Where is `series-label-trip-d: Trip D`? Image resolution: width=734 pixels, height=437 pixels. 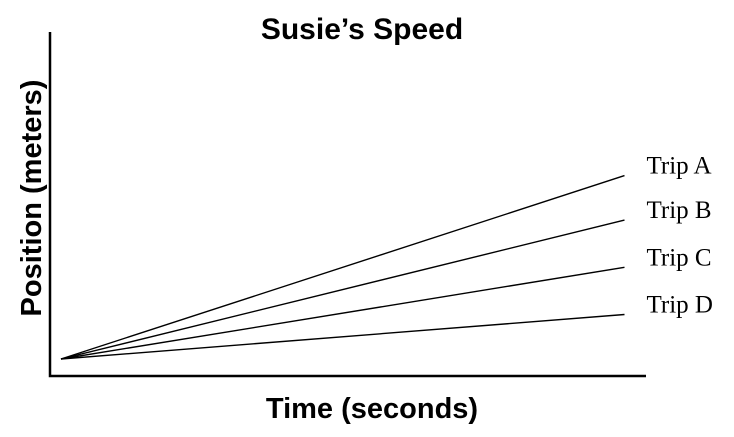
series-label-trip-d: Trip D is located at coordinates (680, 305).